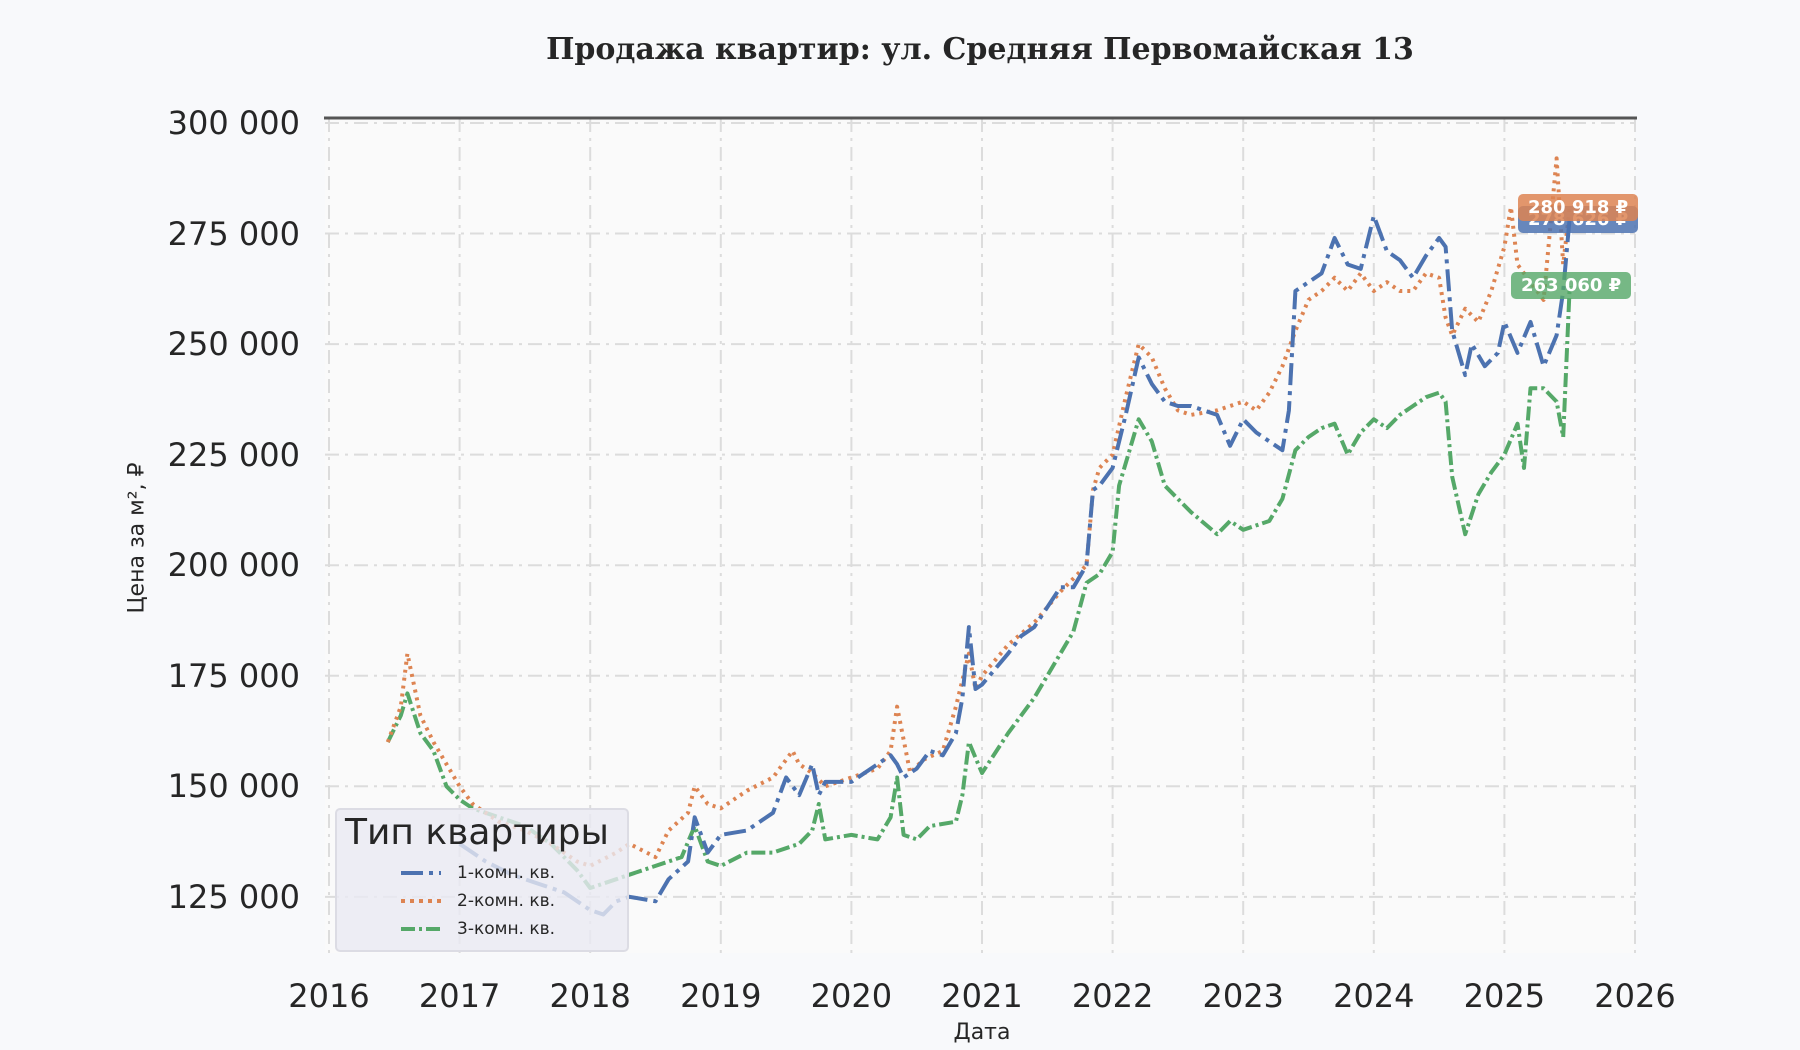  What do you see at coordinates (478, 929) in the screenshot?
I see `legend-item-3-room: 3-комн. кв.` at bounding box center [478, 929].